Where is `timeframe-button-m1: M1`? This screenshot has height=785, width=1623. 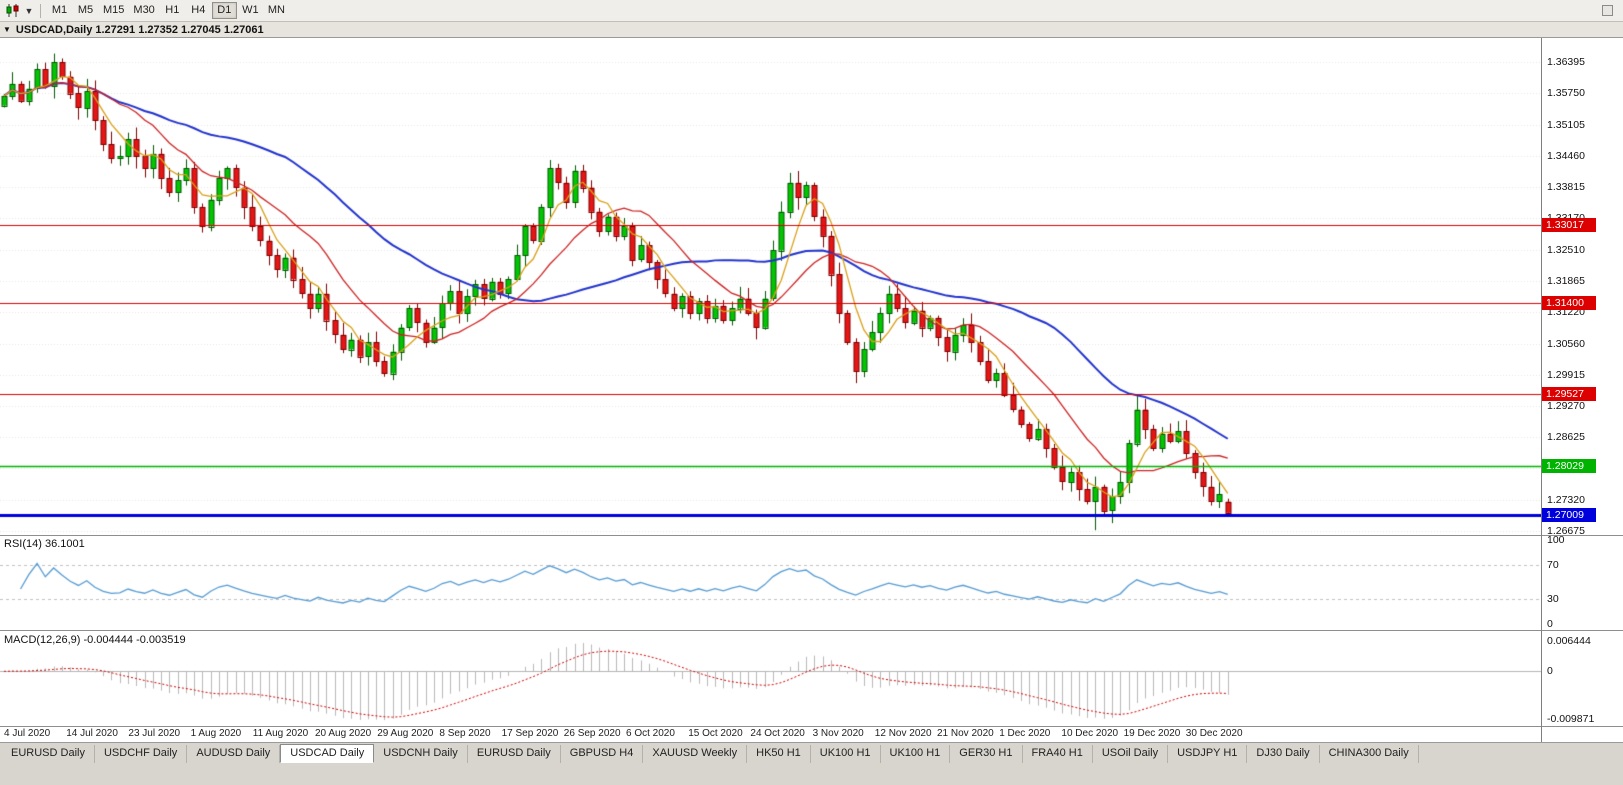
timeframe-button-m1: M1 is located at coordinates (59, 10).